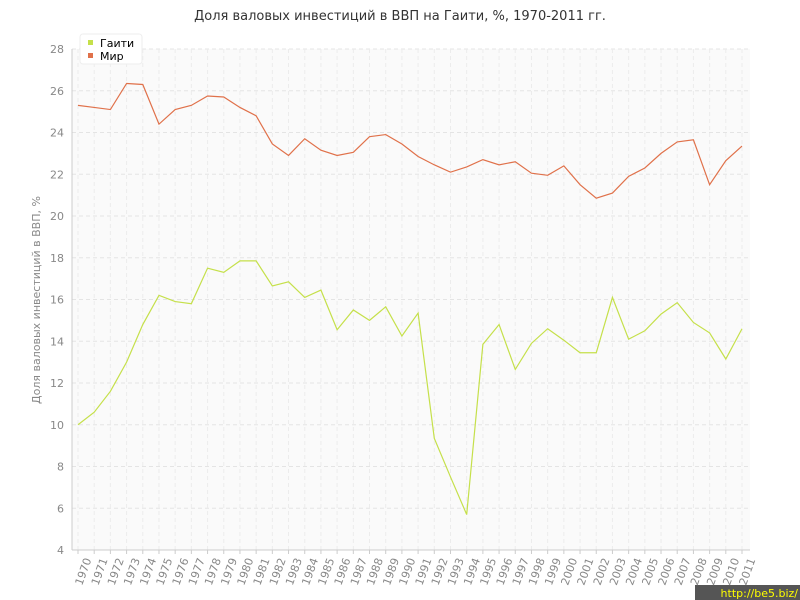  I want to click on y-tick-label: 8, so click(60, 467).